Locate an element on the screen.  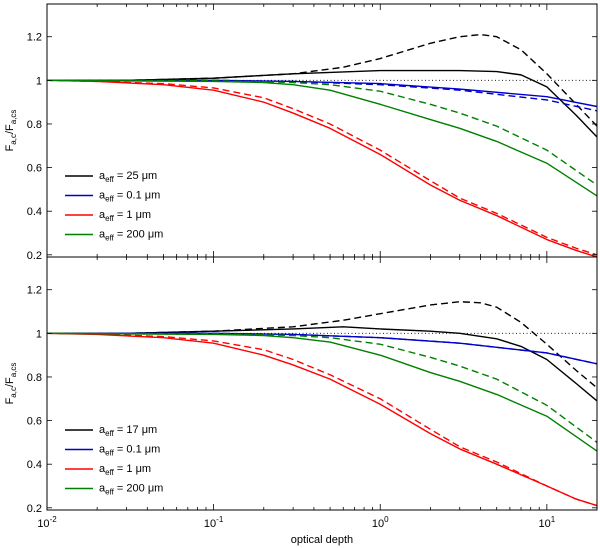
x-tick-label: 10⁰ is located at coordinates (380, 522).